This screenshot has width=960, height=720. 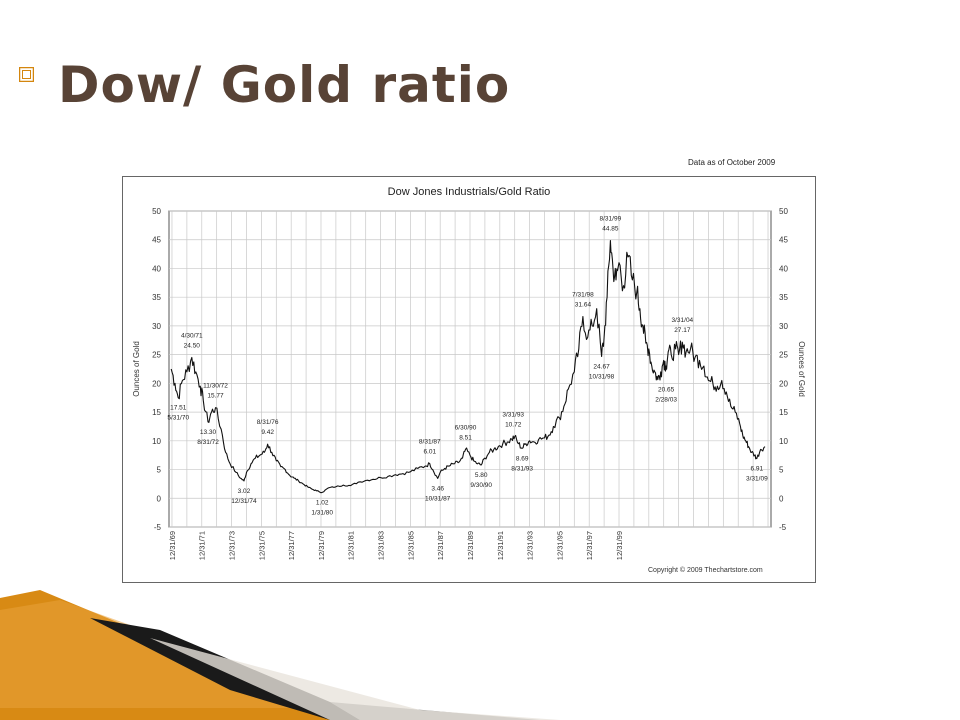 What do you see at coordinates (757, 479) in the screenshot?
I see `data-annotation: 3/31/09` at bounding box center [757, 479].